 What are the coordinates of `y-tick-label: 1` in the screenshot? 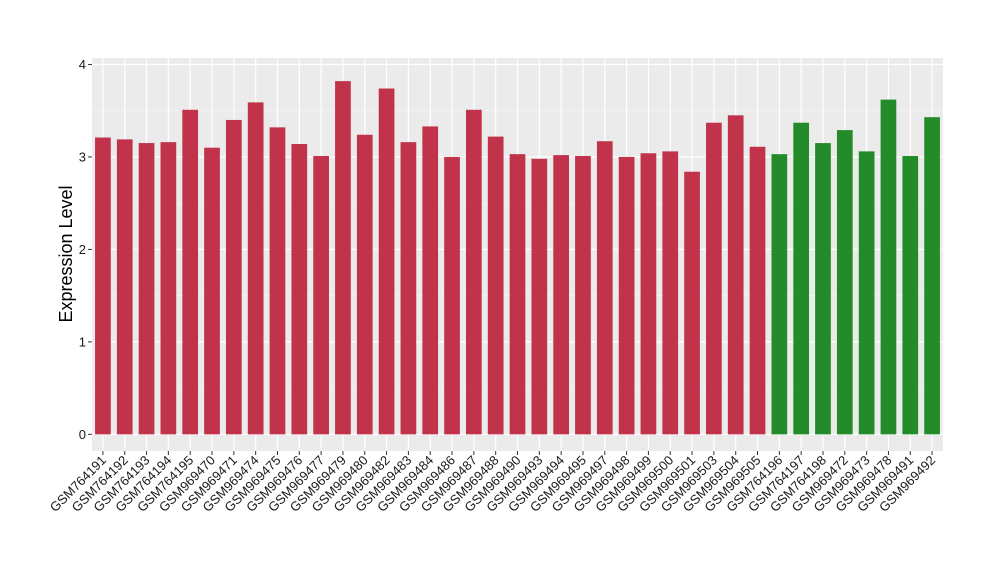 It's located at (82, 341).